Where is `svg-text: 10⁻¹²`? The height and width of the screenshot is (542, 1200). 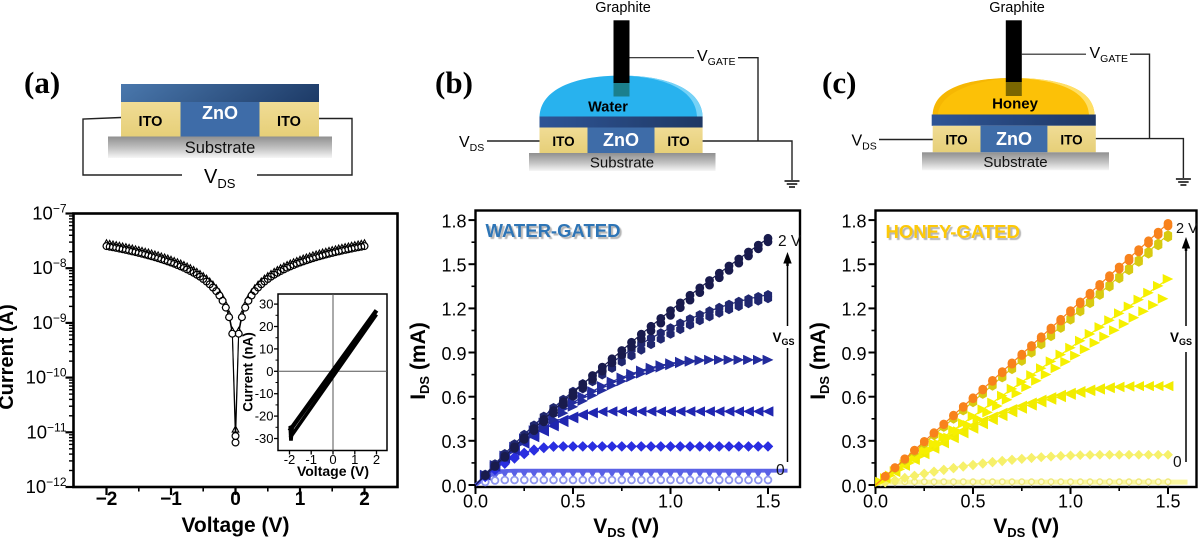
svg-text: 10⁻¹² is located at coordinates (46, 486).